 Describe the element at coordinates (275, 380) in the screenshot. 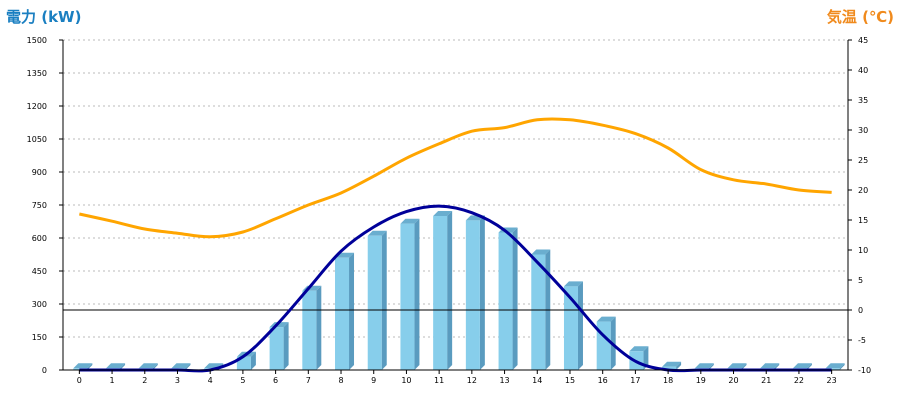

I see `x-tick-label: 6` at that location.